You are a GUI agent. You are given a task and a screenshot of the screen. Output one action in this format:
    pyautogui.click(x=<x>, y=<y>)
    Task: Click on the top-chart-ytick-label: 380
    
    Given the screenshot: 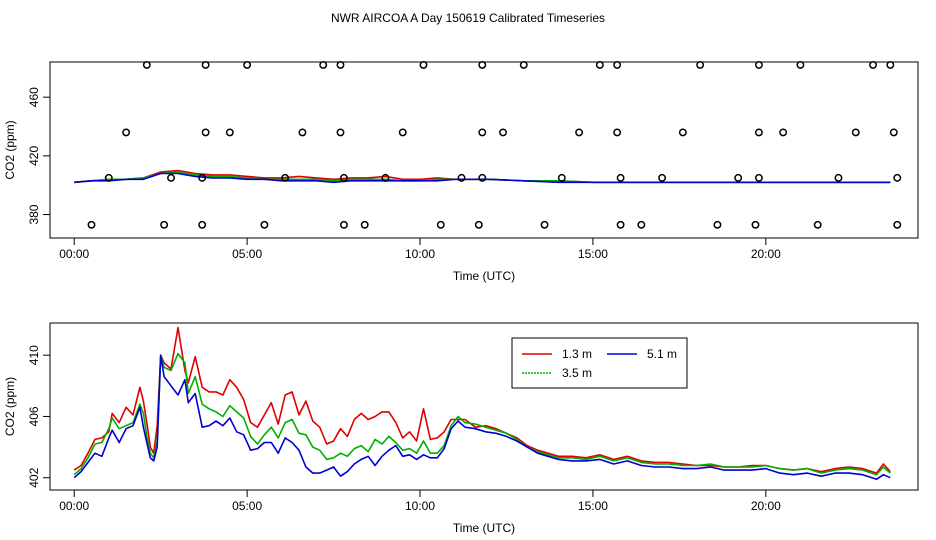 What is the action you would take?
    pyautogui.click(x=34, y=214)
    